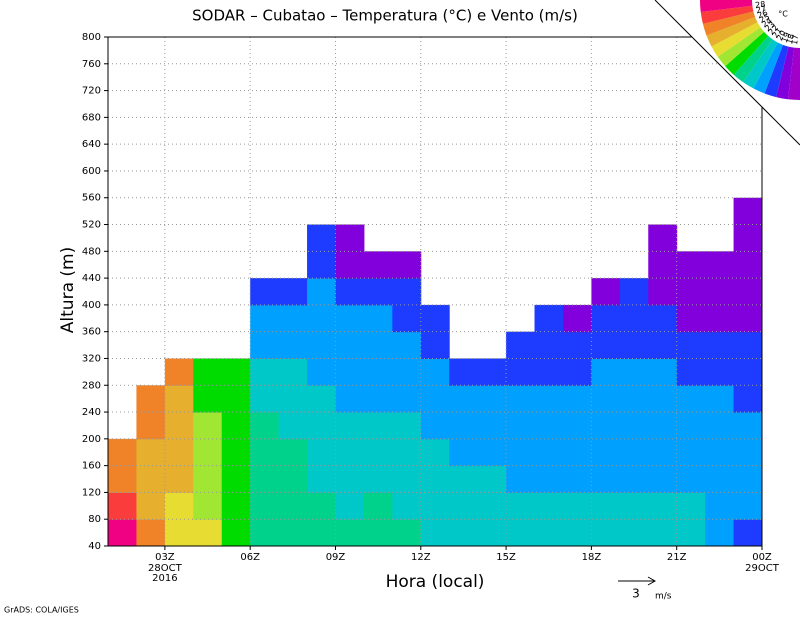 This screenshot has width=800, height=618. Describe the element at coordinates (91, 358) in the screenshot. I see `y-tick-label: 320` at that location.